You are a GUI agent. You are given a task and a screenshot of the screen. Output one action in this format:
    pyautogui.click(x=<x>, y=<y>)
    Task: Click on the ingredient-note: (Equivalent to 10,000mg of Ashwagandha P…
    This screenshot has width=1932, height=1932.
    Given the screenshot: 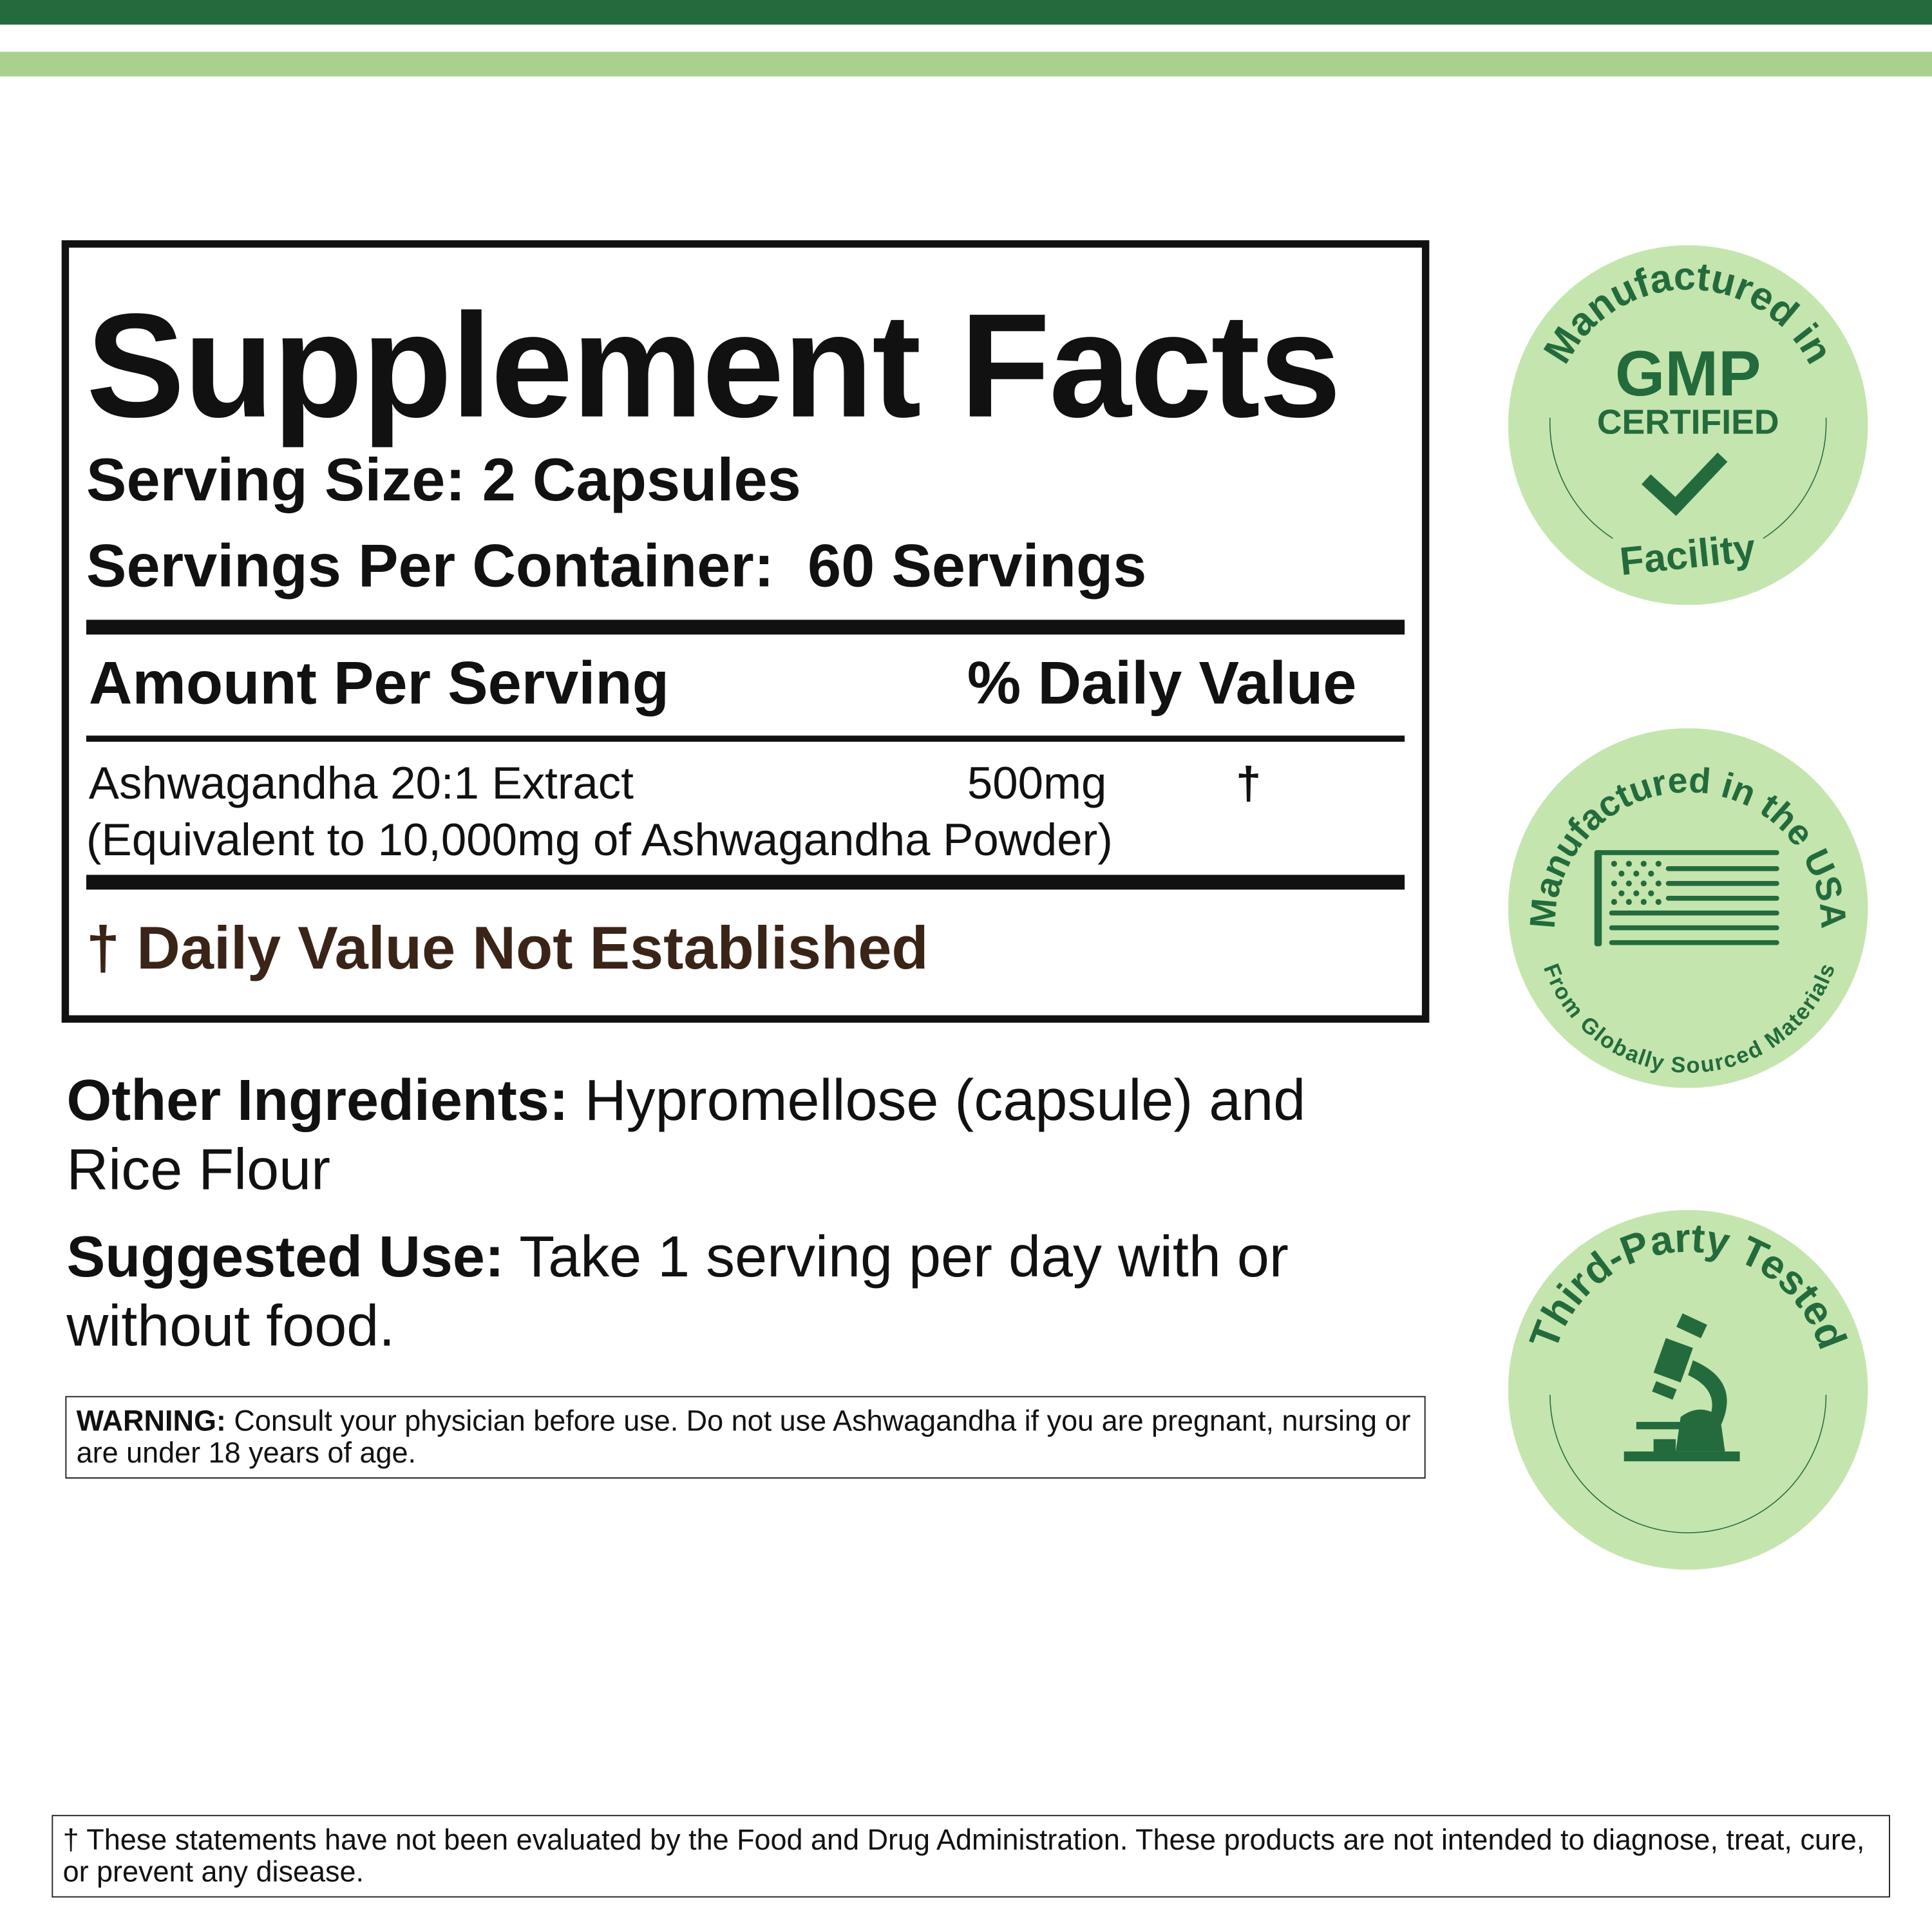 What is the action you would take?
    pyautogui.click(x=599, y=840)
    